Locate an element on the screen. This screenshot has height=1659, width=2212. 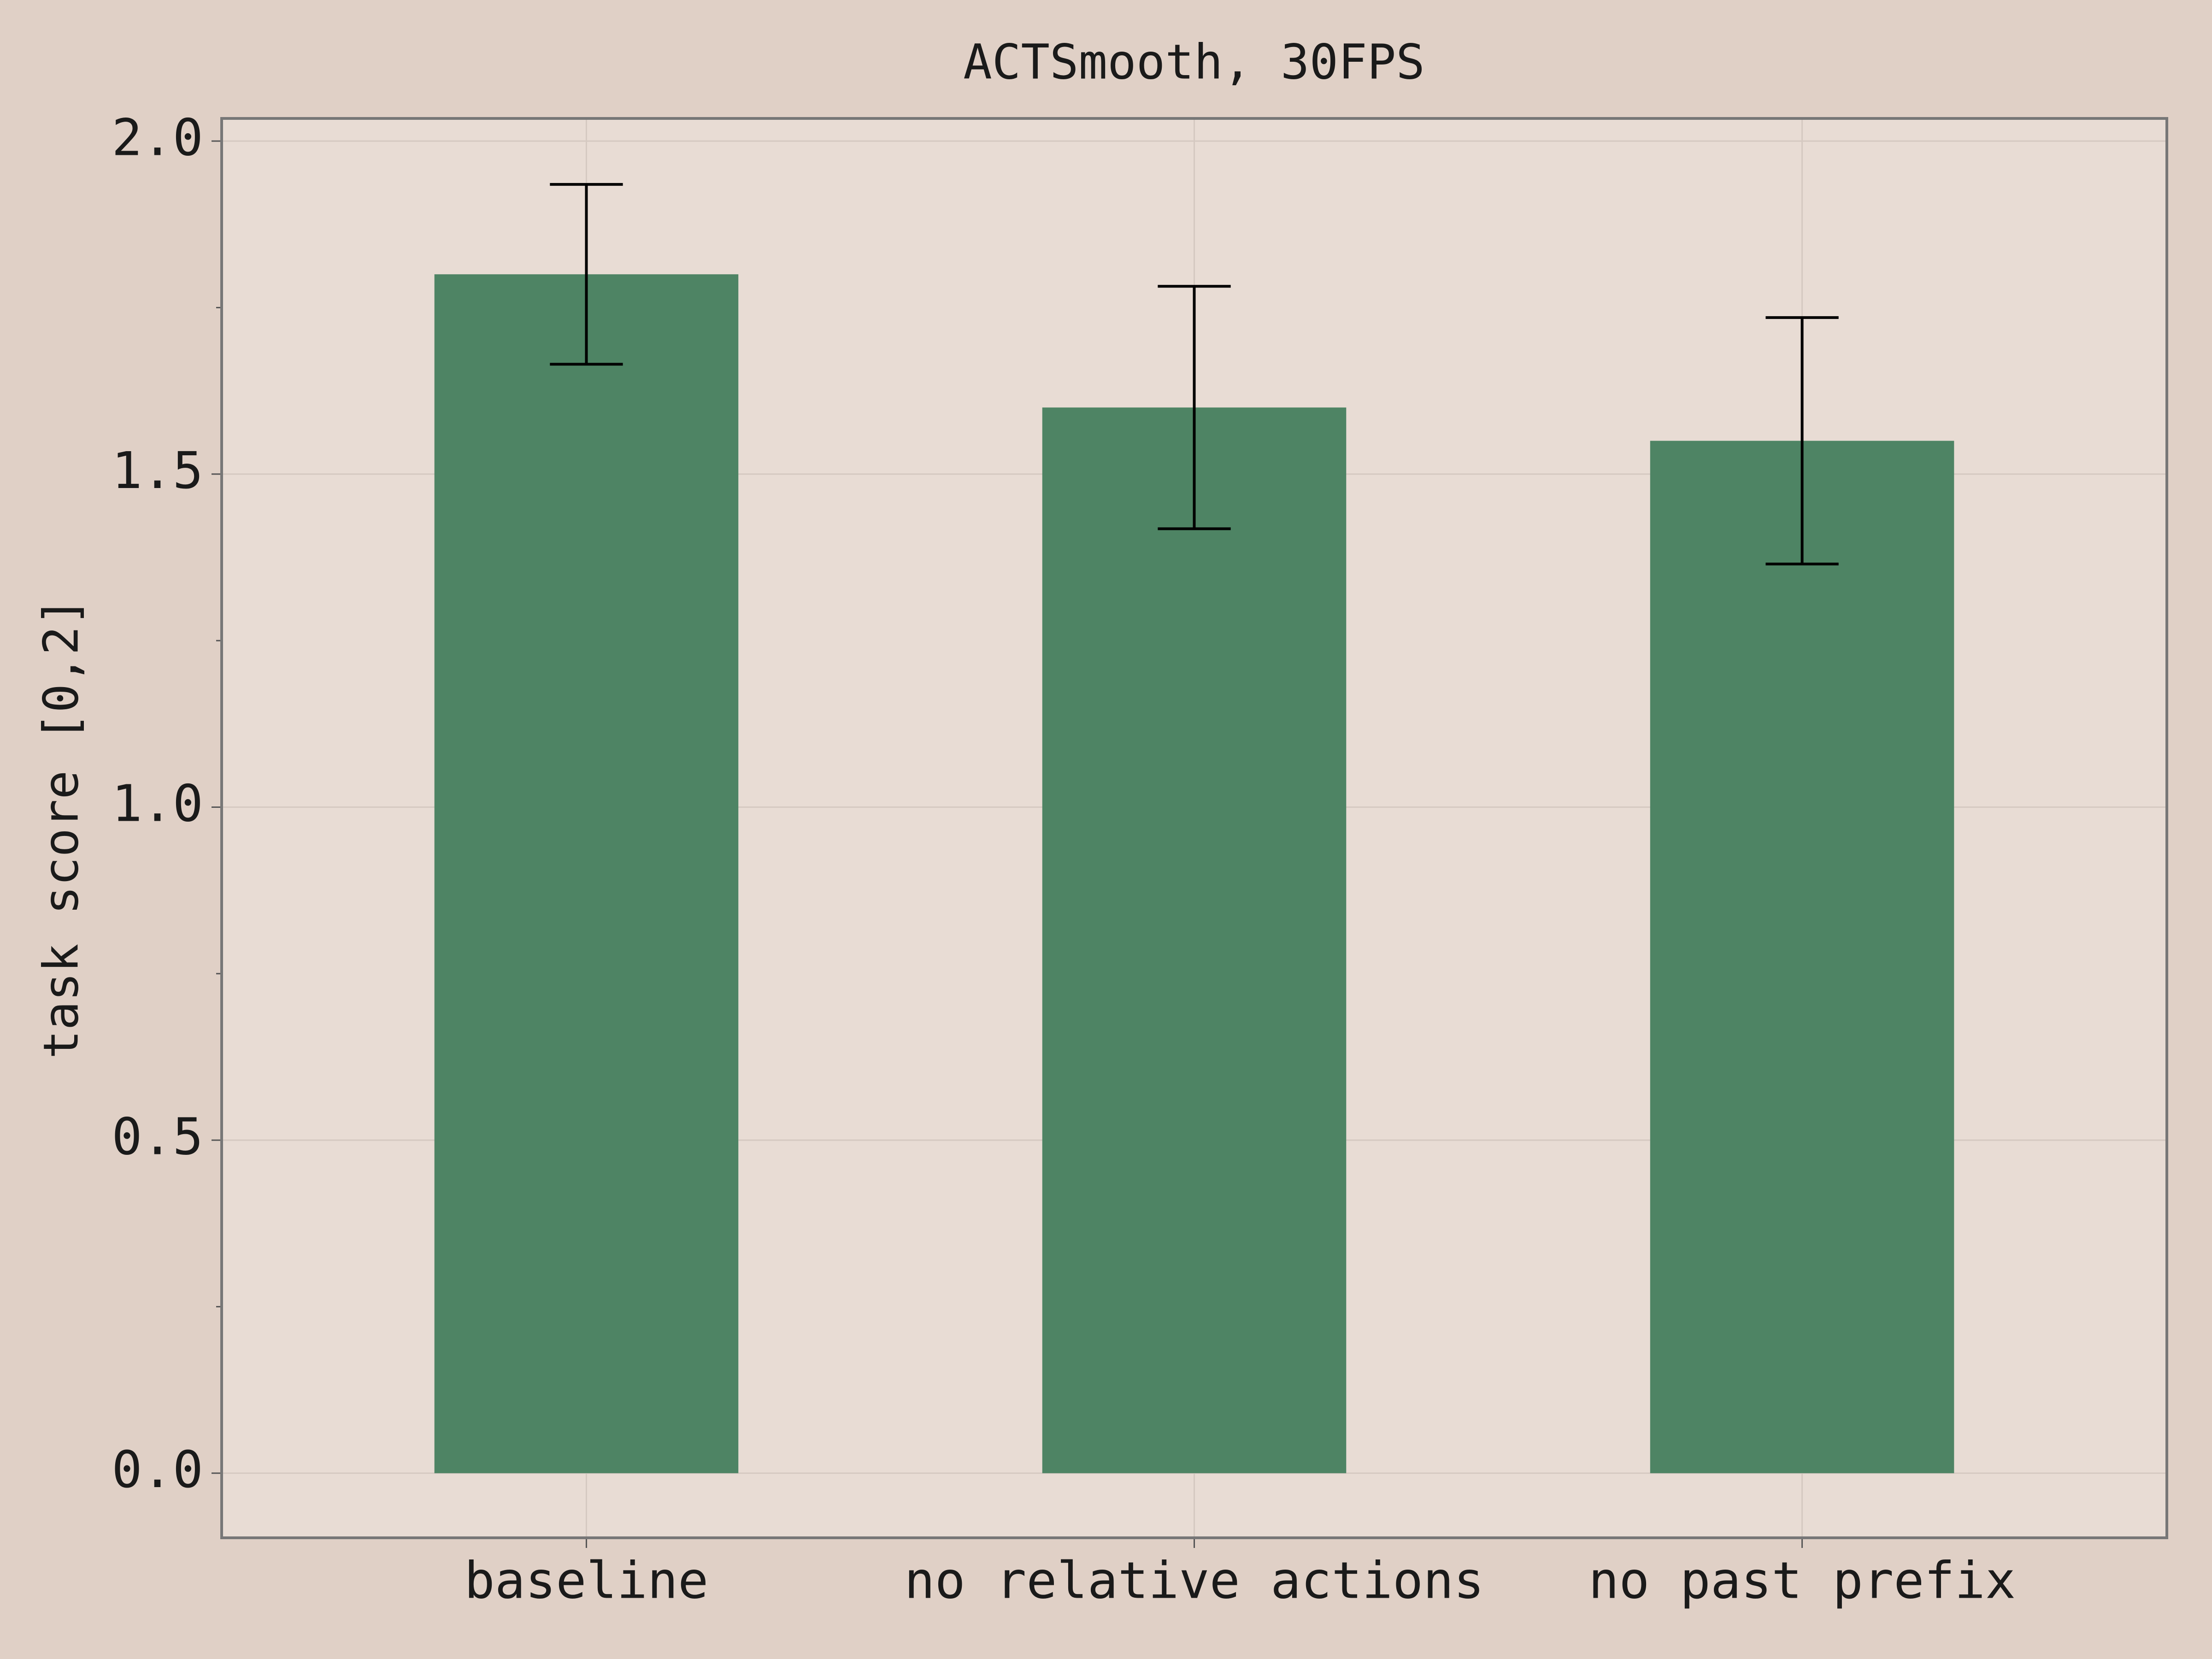
y-tick-label: 0.5 is located at coordinates (157, 1136).